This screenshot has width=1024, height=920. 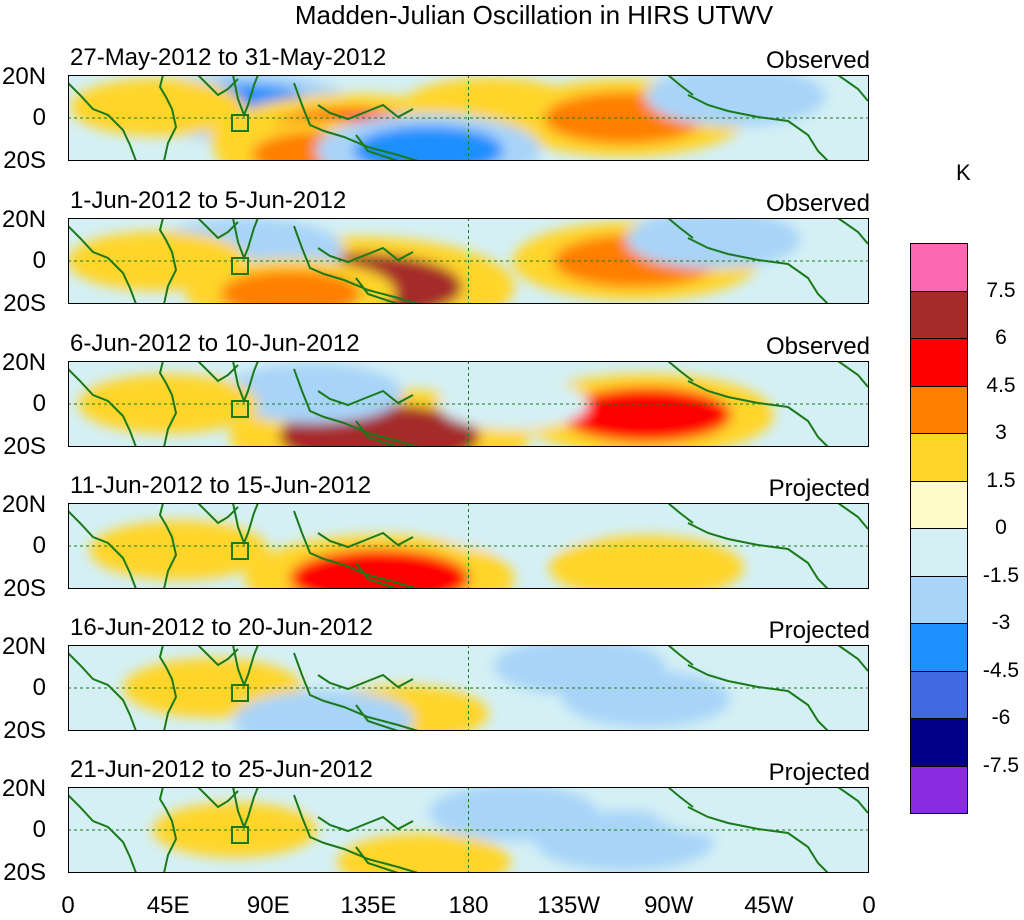 I want to click on longitude-tick-label: 135W, so click(x=568, y=905).